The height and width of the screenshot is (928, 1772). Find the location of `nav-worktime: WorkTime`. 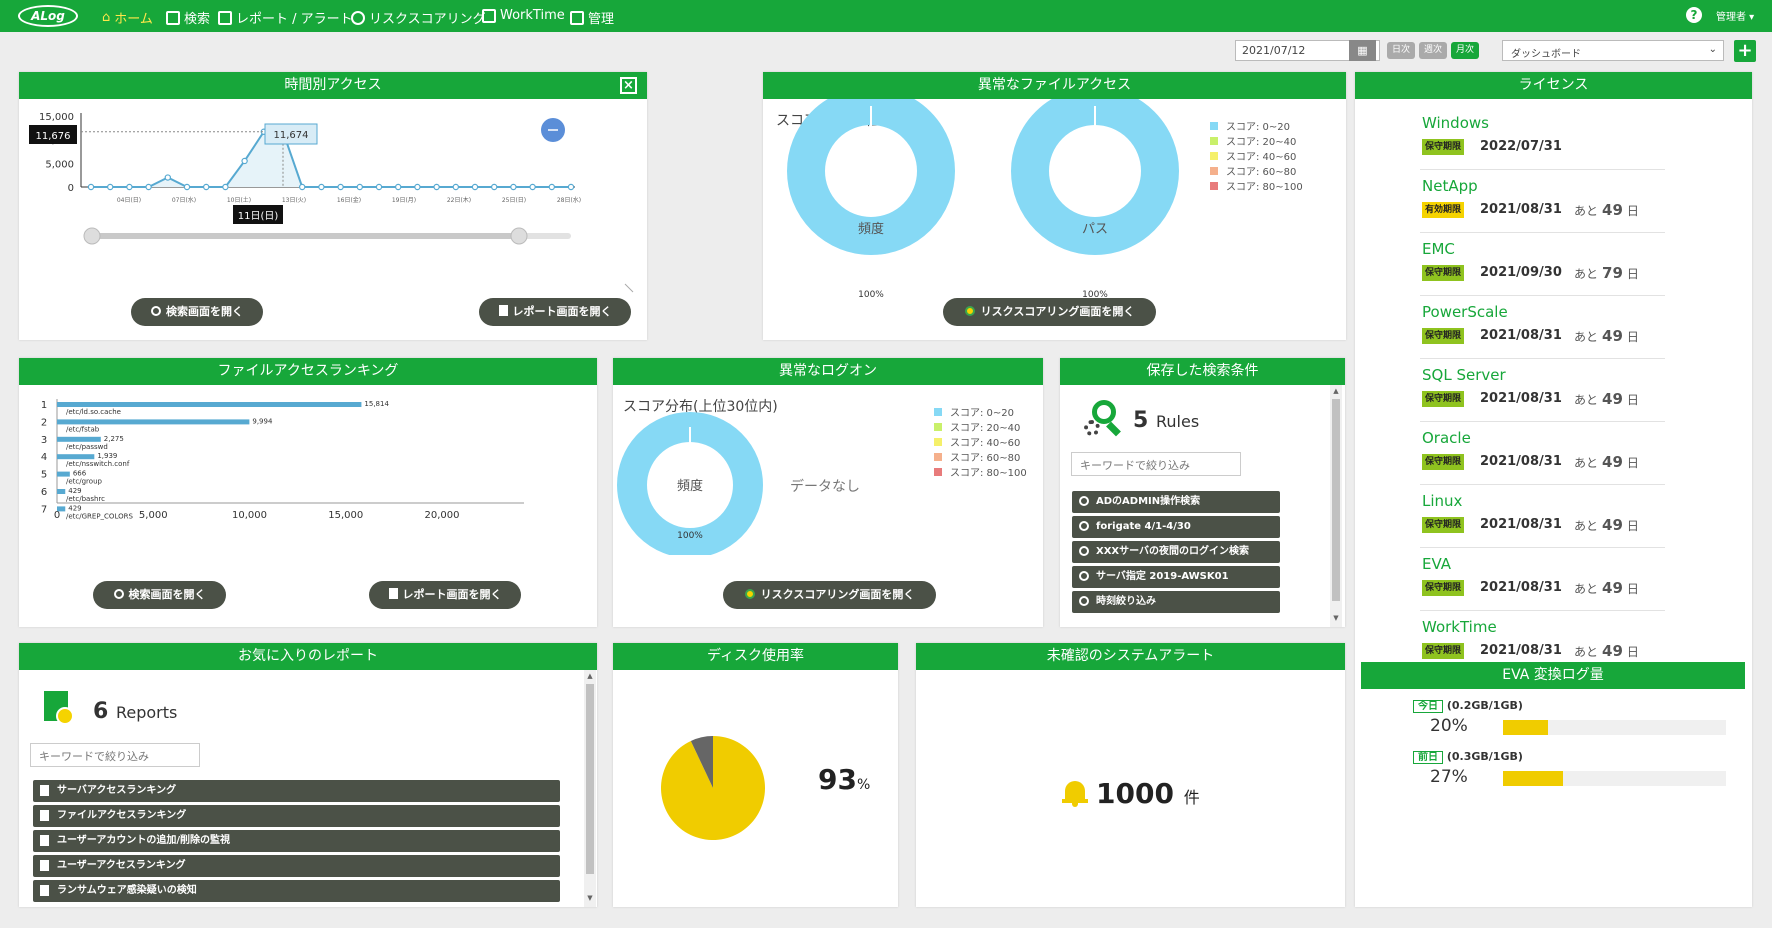

nav-worktime: WorkTime is located at coordinates (523, 15).